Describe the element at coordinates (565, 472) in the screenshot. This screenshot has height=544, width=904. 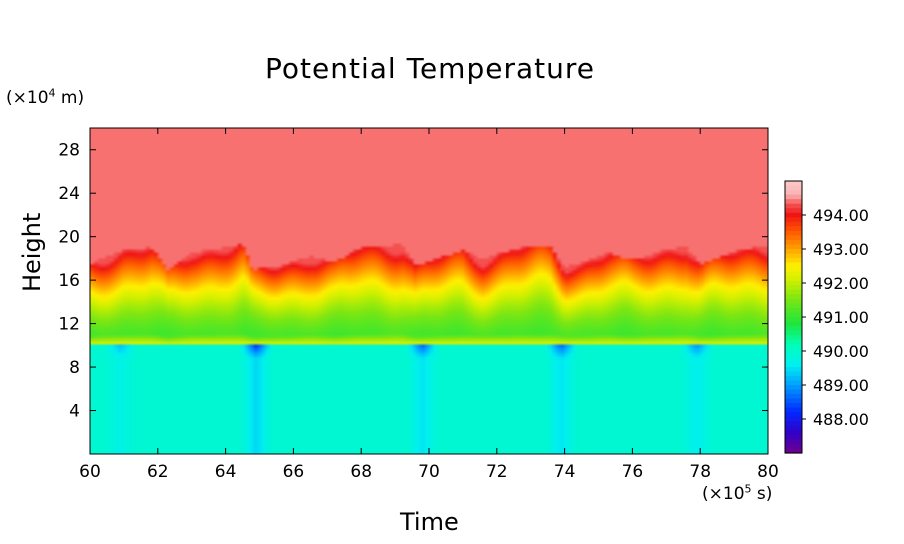
I see `x-tick-label: 74` at that location.